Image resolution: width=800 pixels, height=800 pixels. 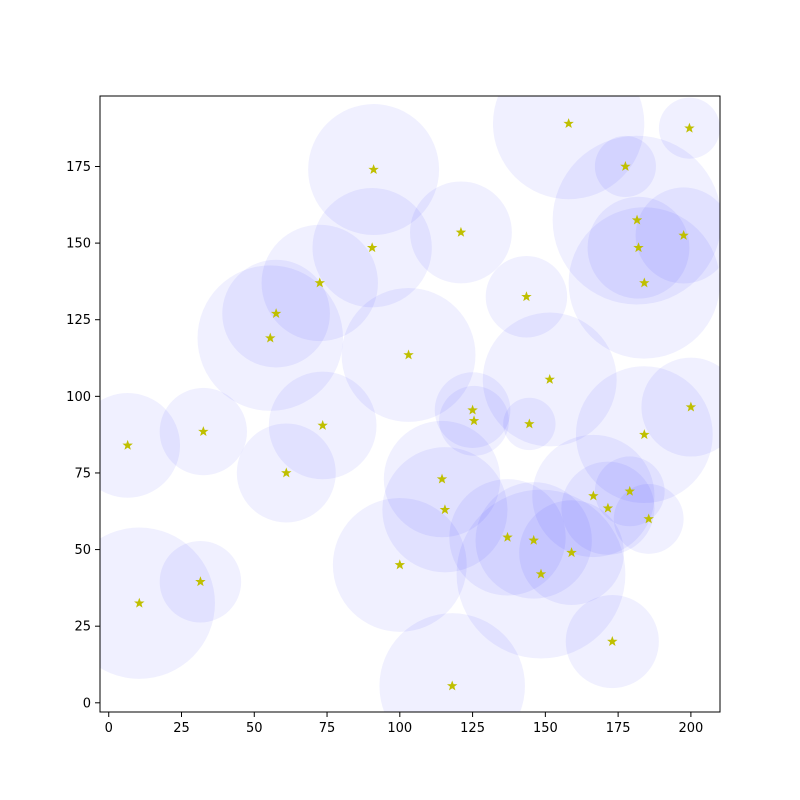 I want to click on y-tick-label-1: 25, so click(x=82, y=627).